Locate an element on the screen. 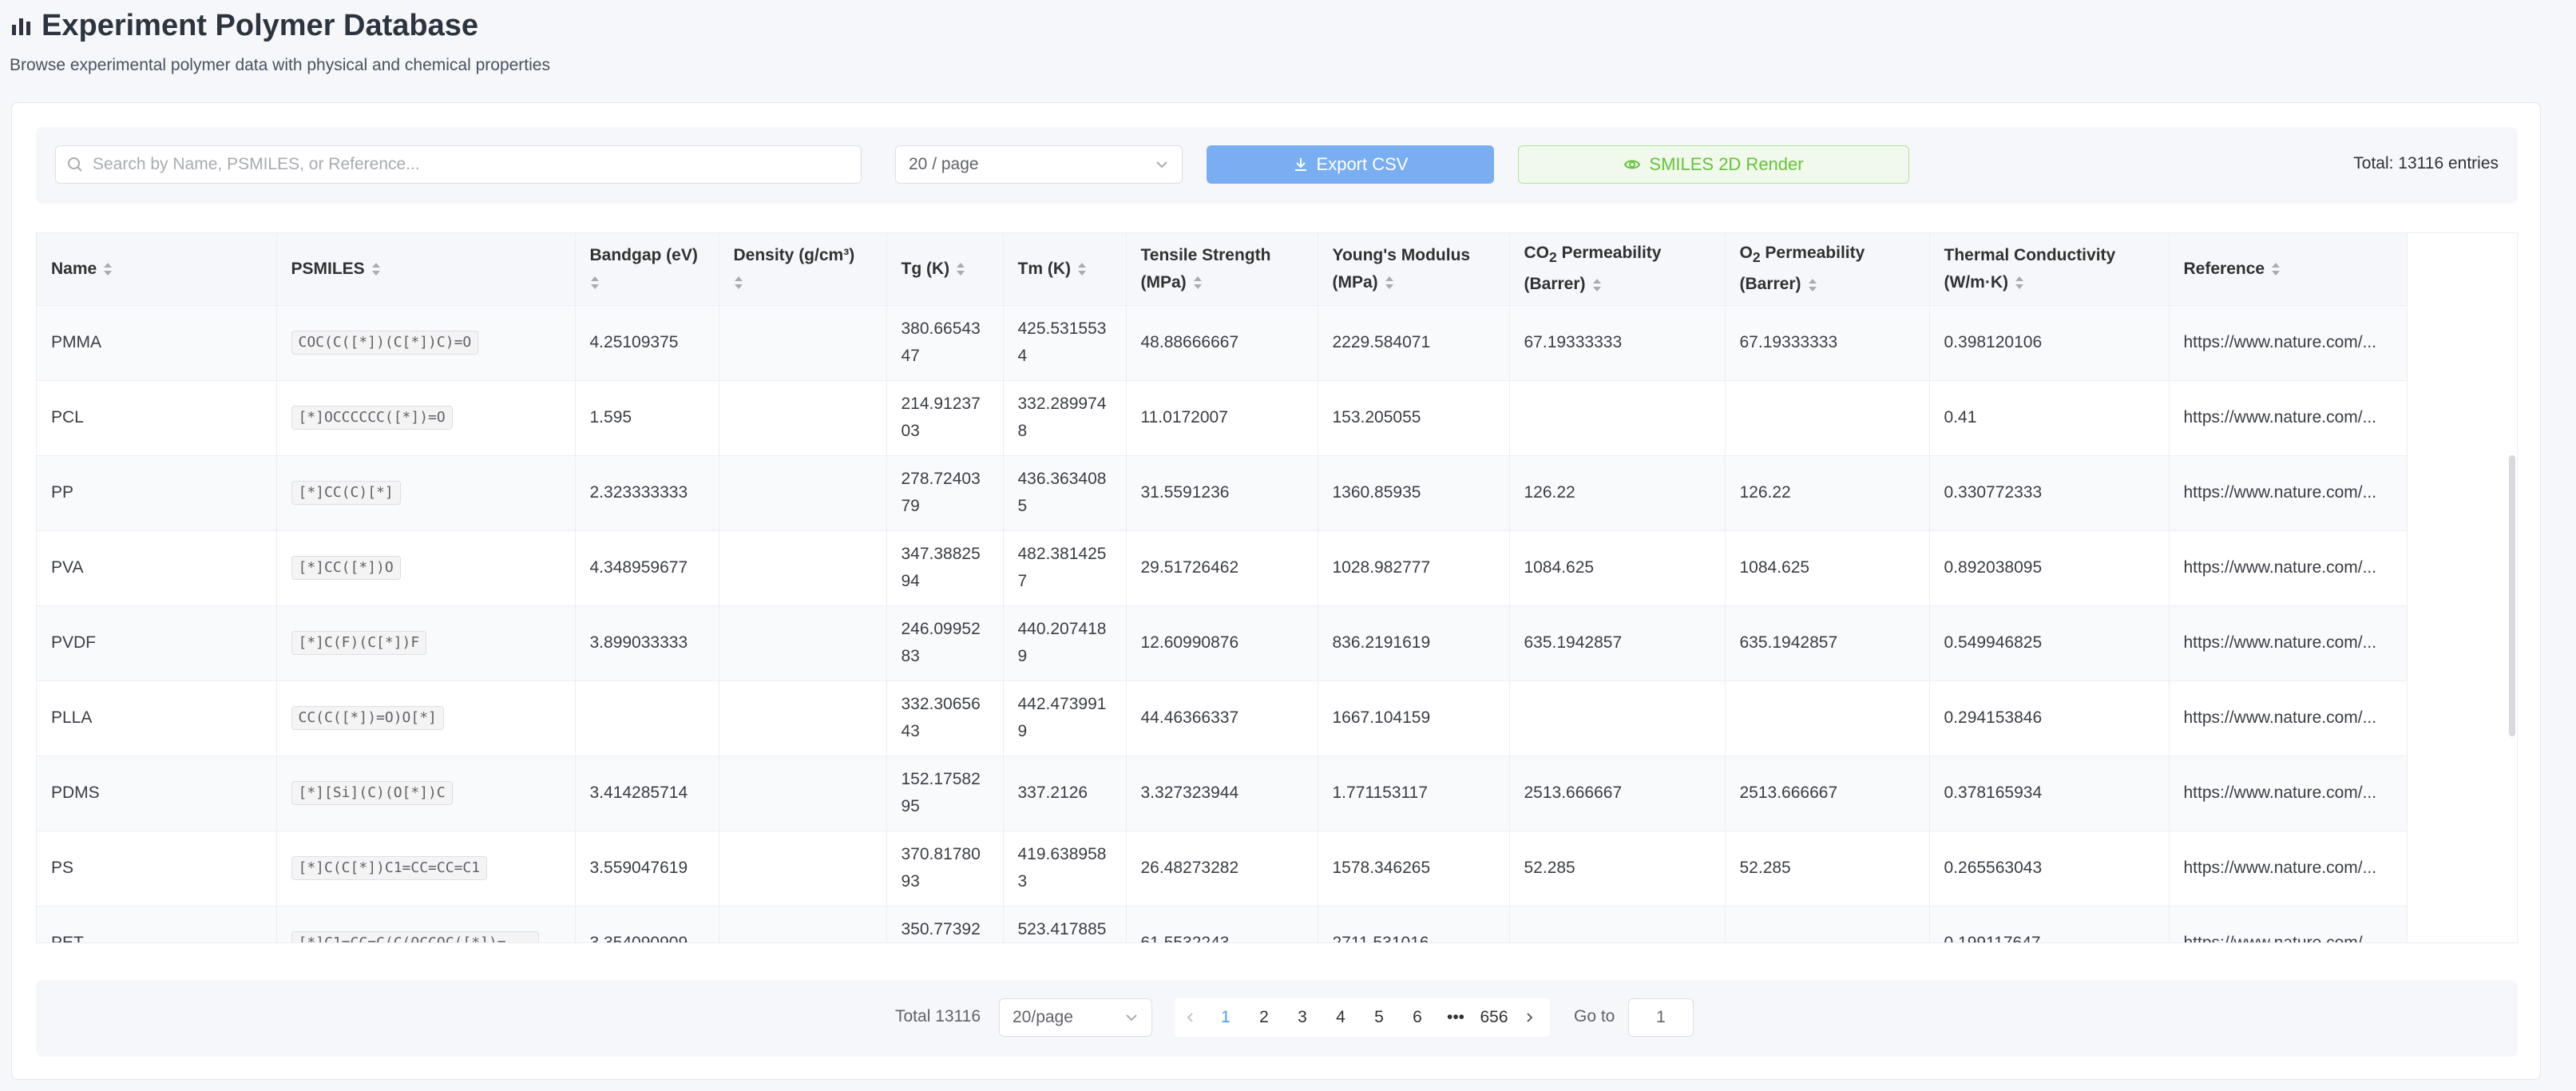  subscript: 2 is located at coordinates (1756, 257).